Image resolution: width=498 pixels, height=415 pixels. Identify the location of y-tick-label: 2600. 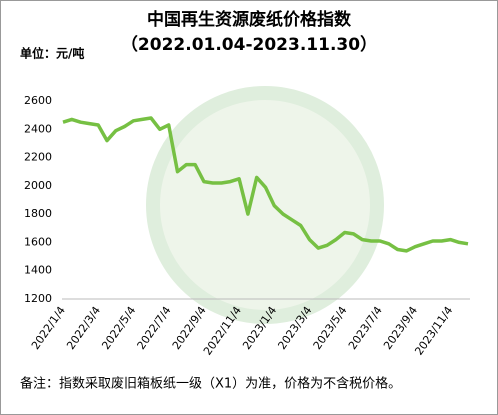
(38, 100).